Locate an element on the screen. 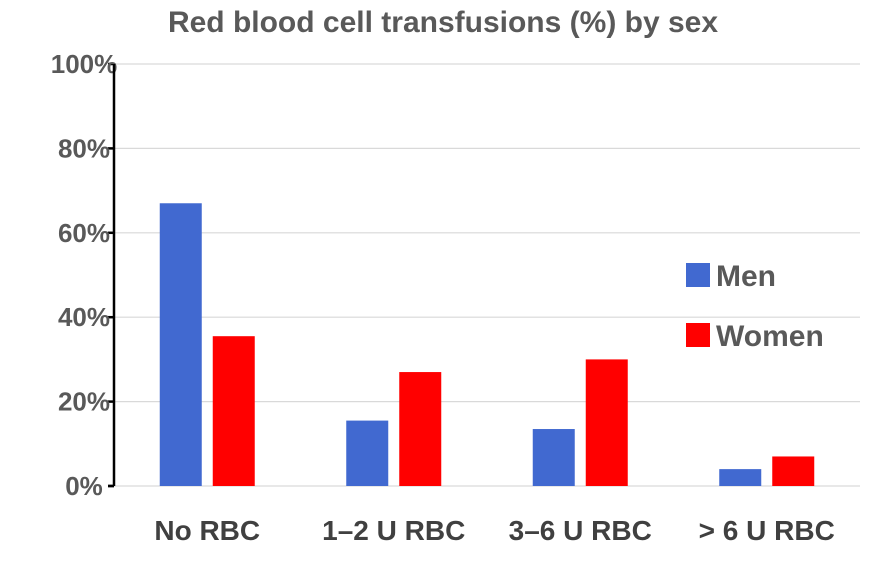 The height and width of the screenshot is (563, 880). x-tick-label: No RBC is located at coordinates (207, 530).